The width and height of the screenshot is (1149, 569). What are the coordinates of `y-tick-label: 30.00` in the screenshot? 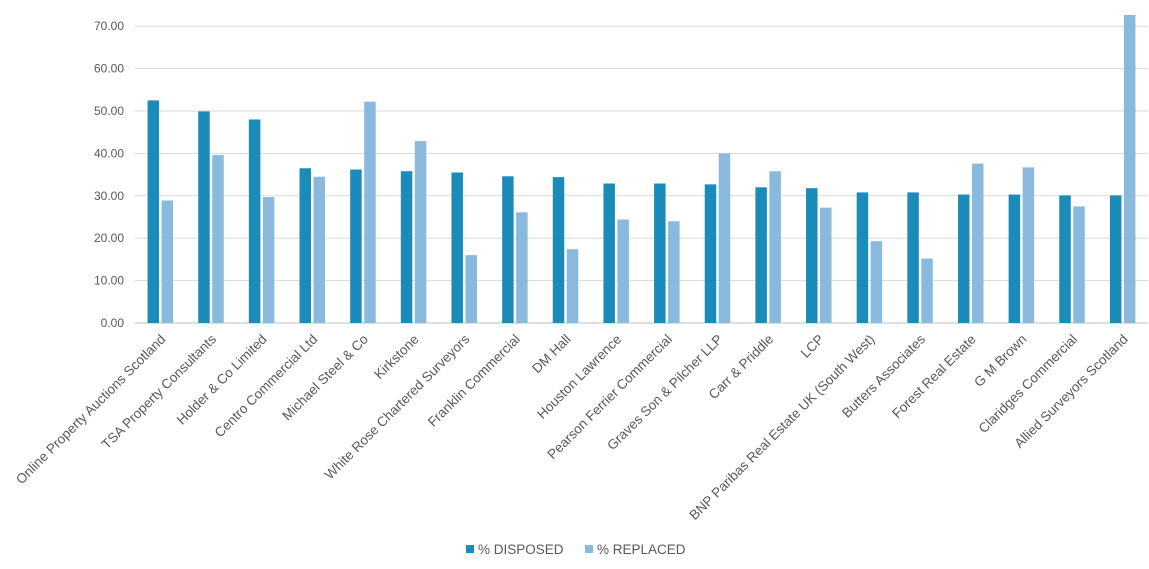 It's located at (109, 196).